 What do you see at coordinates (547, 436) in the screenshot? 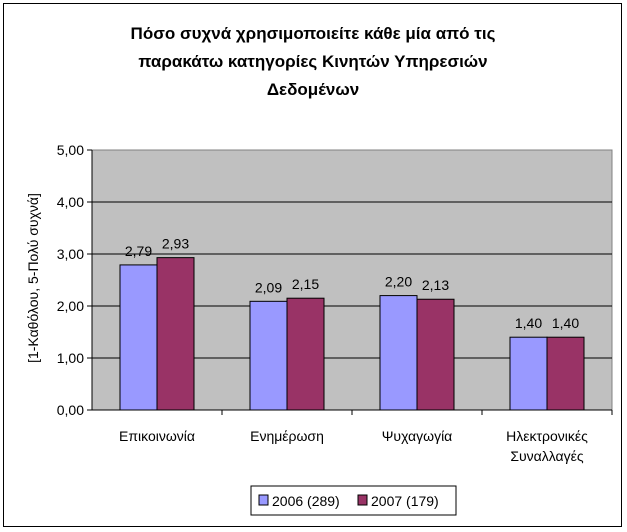
I see `x-category-label: Ηλεκτρονικές` at bounding box center [547, 436].